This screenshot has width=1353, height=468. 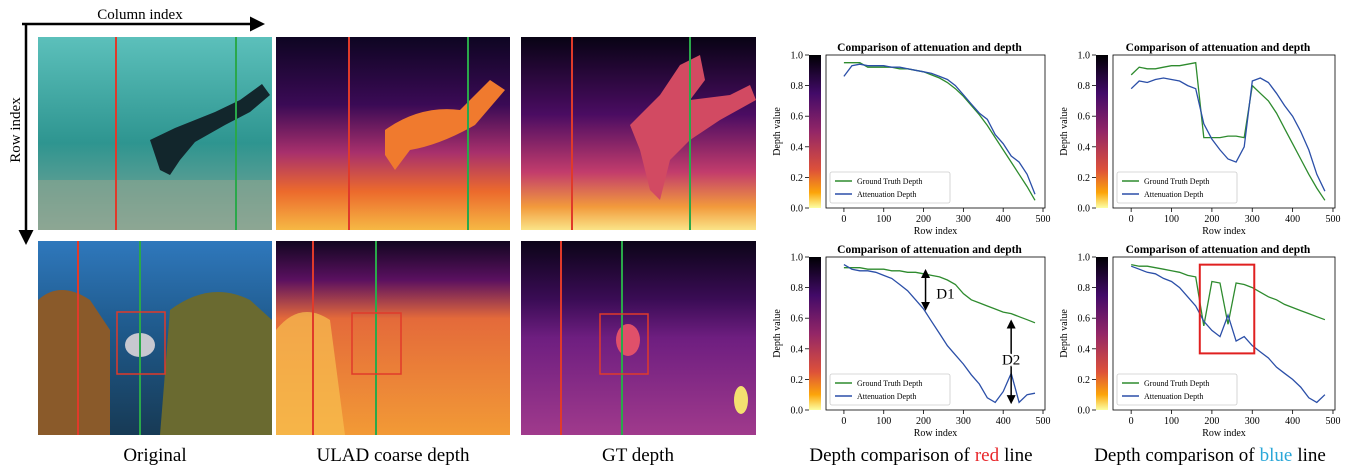 What do you see at coordinates (1276, 455) in the screenshot?
I see `caption-highlight: blue` at bounding box center [1276, 455].